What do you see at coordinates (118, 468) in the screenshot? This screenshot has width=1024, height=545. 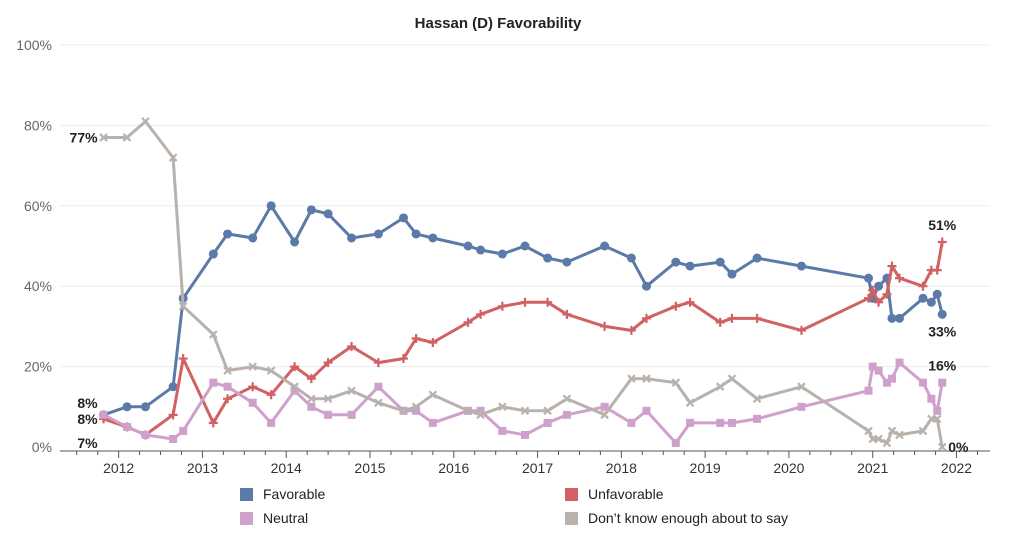 I see `x-tick-label: 2012` at bounding box center [118, 468].